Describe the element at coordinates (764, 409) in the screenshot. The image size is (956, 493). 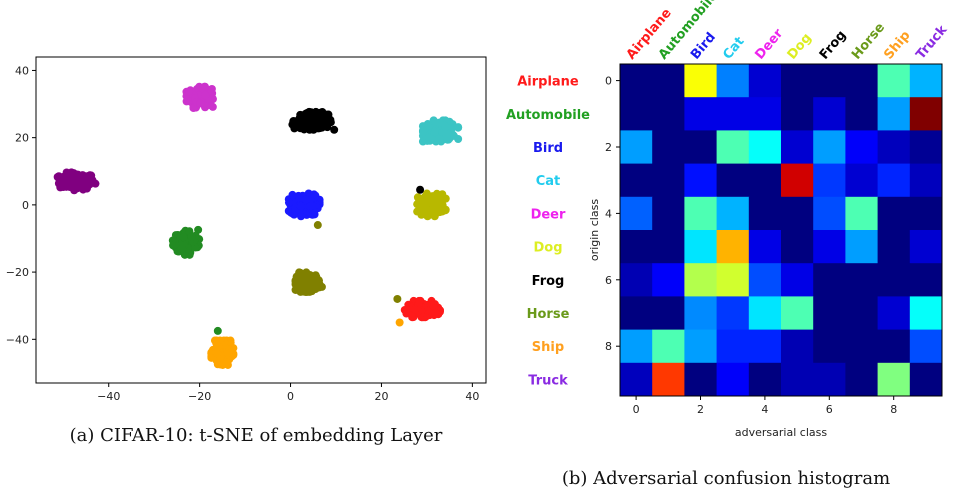
I see `x-tick-label: 4` at that location.